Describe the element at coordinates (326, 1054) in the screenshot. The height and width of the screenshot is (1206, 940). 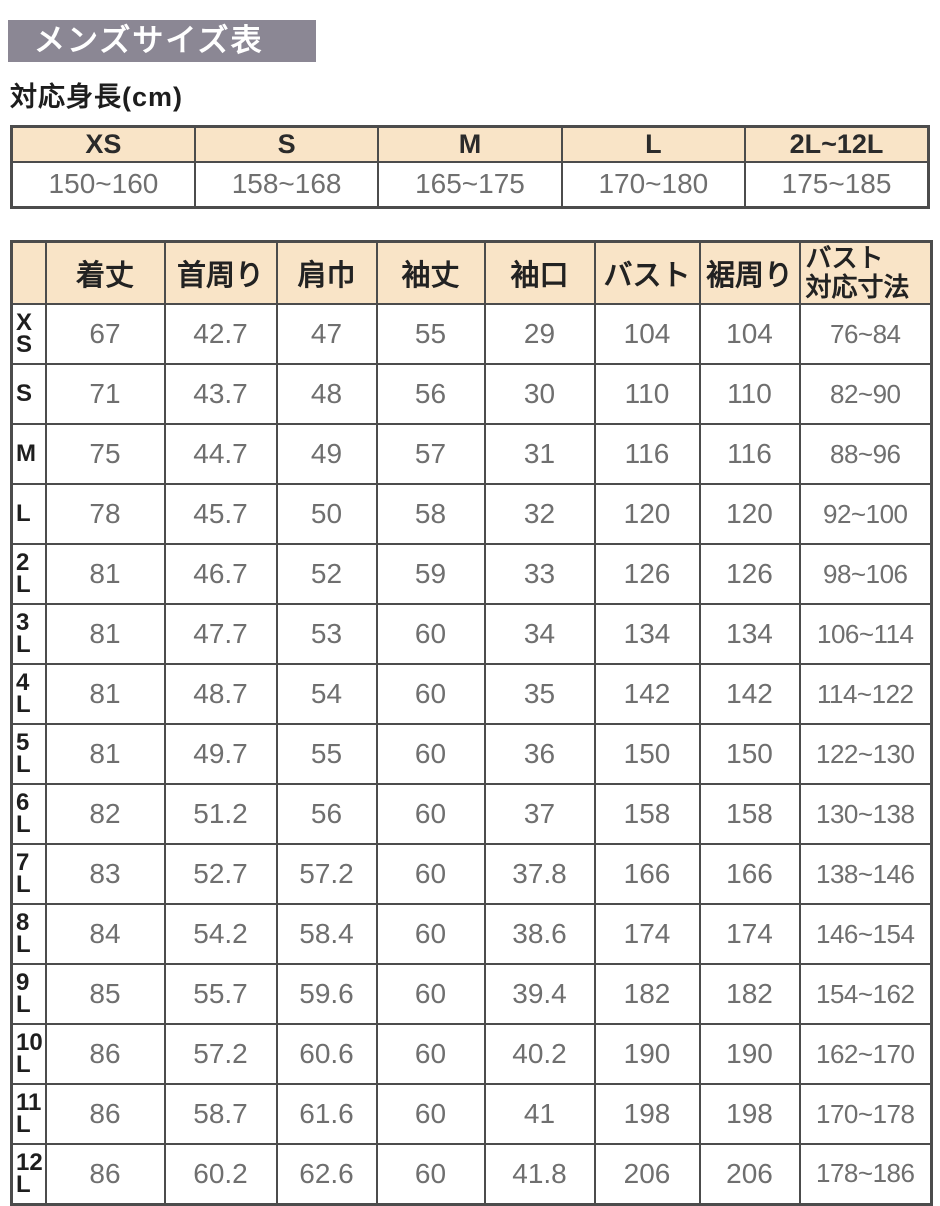
I see `size-value-cell: 60.6` at that location.